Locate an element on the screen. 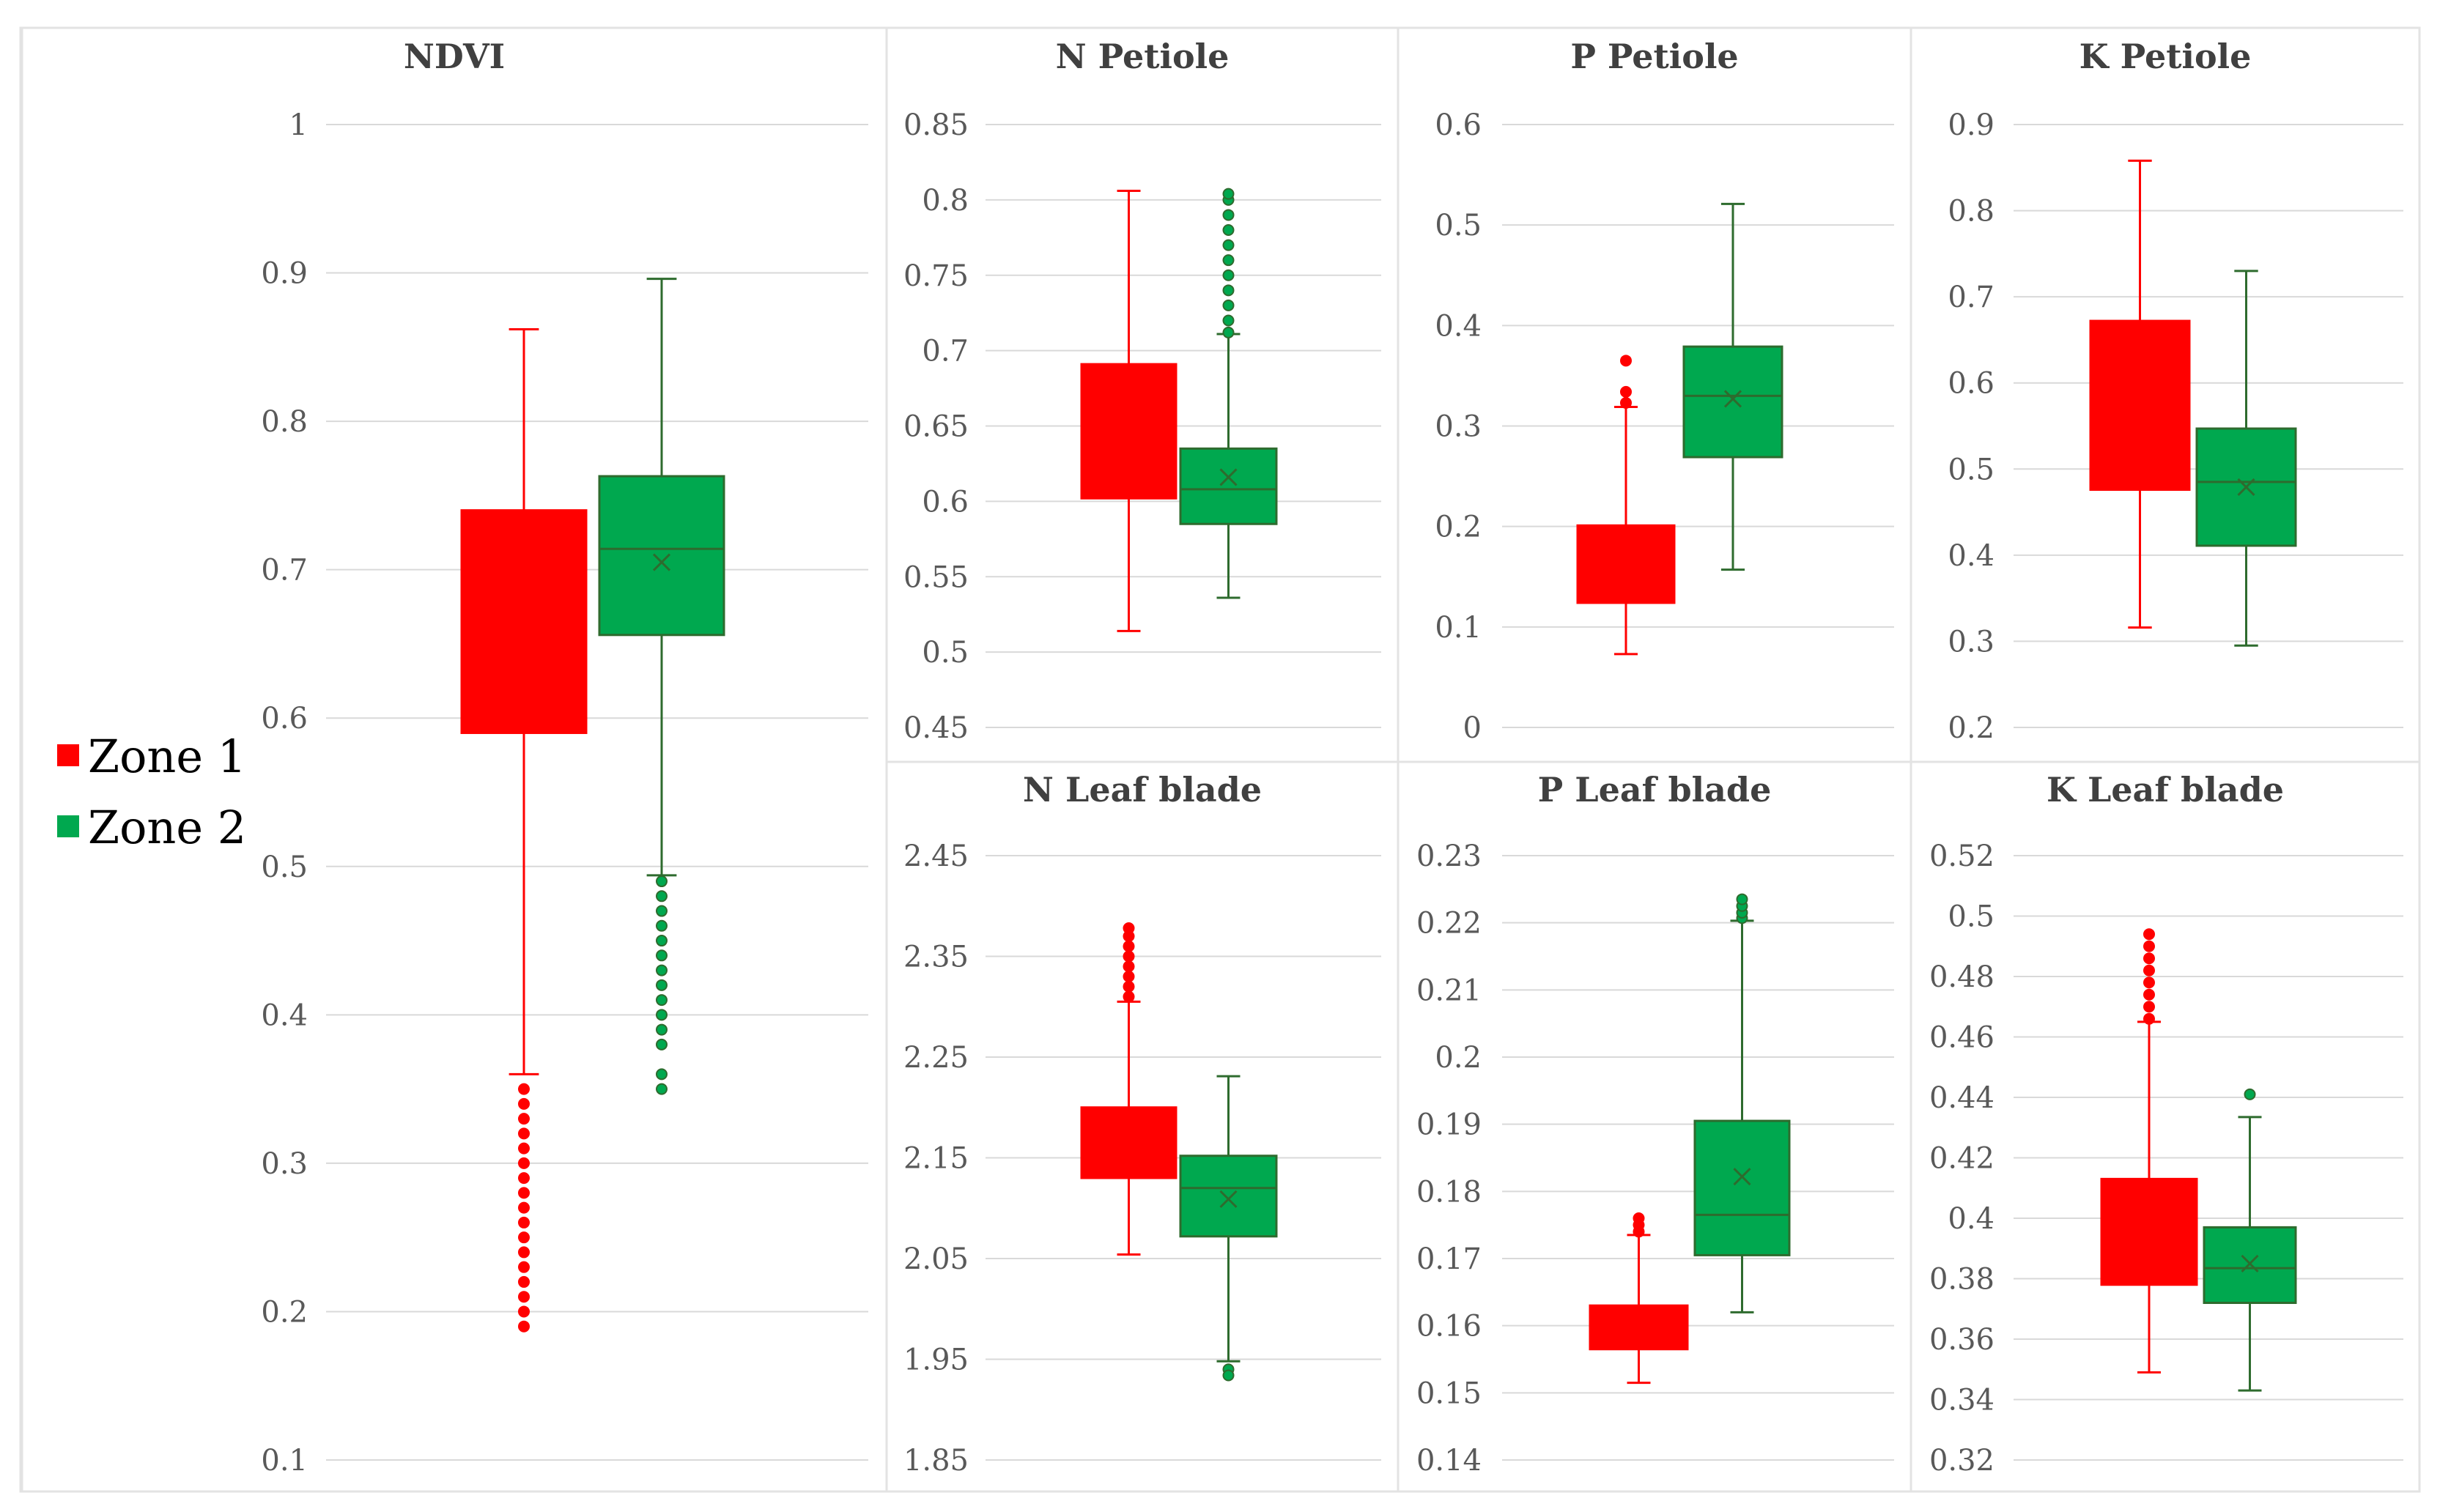 The height and width of the screenshot is (1512, 2440). y-tick-label: 0 is located at coordinates (1472, 728).